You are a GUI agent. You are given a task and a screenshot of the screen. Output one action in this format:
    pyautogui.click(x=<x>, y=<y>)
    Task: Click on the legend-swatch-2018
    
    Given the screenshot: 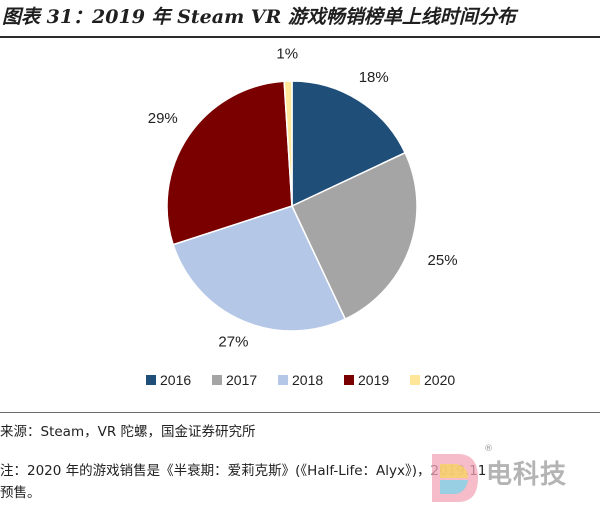 What is the action you would take?
    pyautogui.click(x=283, y=380)
    